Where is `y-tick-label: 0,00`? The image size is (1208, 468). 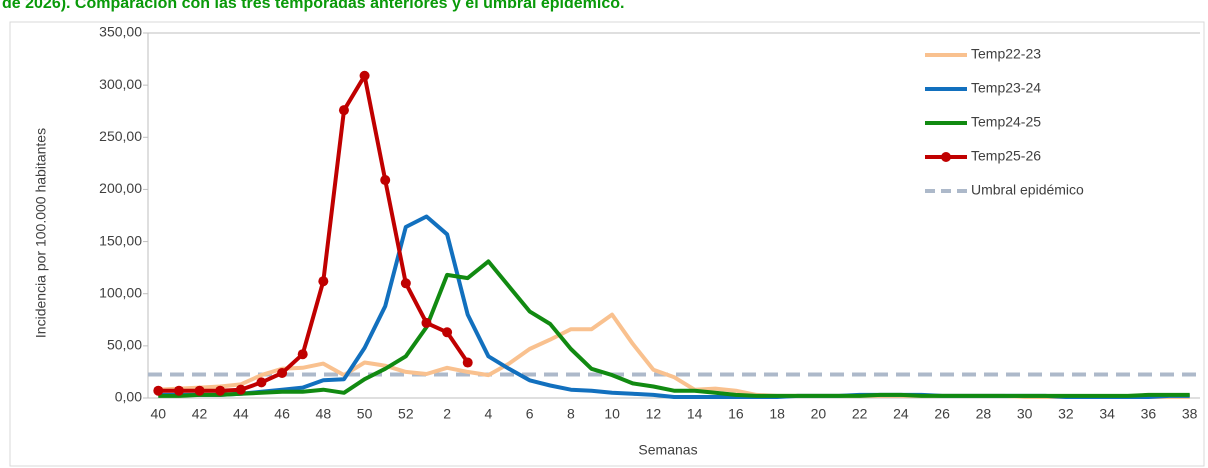
y-tick-label: 0,00 is located at coordinates (128, 397).